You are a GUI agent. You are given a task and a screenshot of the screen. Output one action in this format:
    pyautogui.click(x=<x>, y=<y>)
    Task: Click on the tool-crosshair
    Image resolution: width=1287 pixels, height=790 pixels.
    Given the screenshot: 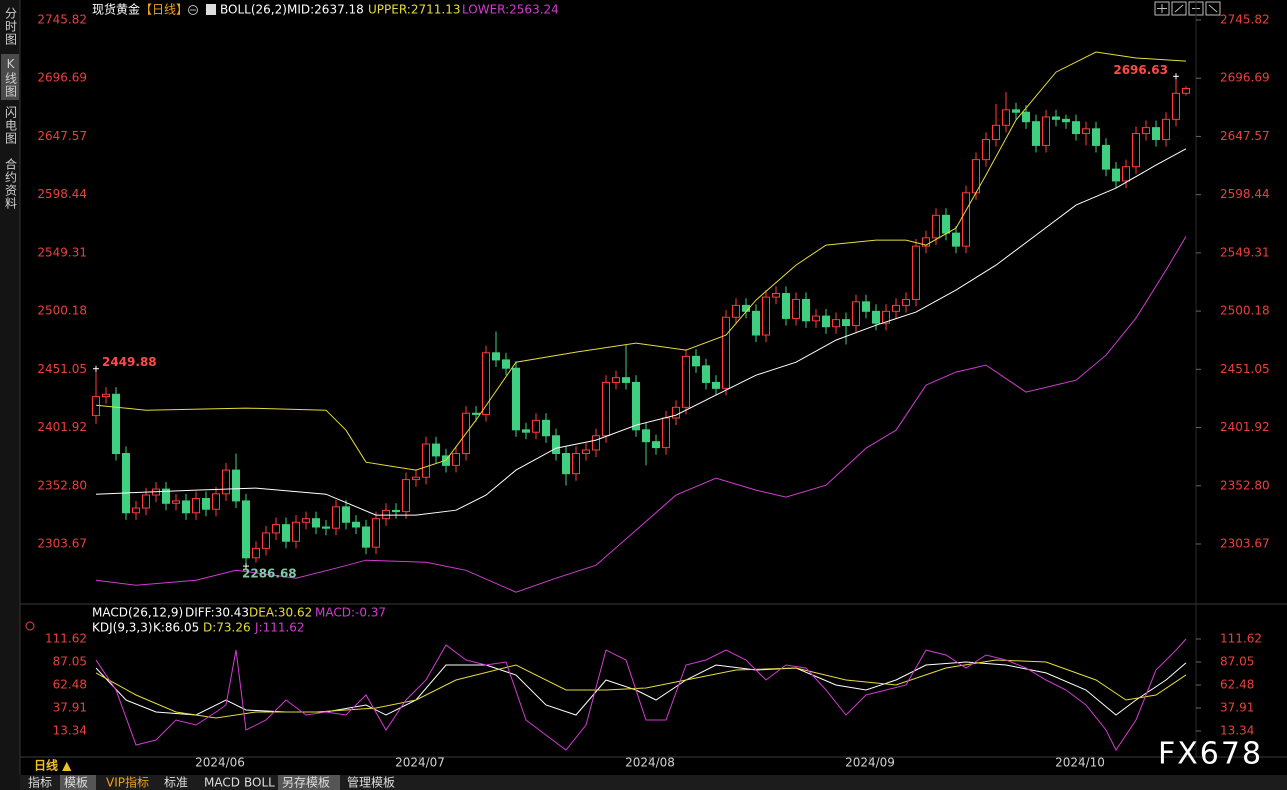 What is the action you would take?
    pyautogui.click(x=1162, y=8)
    